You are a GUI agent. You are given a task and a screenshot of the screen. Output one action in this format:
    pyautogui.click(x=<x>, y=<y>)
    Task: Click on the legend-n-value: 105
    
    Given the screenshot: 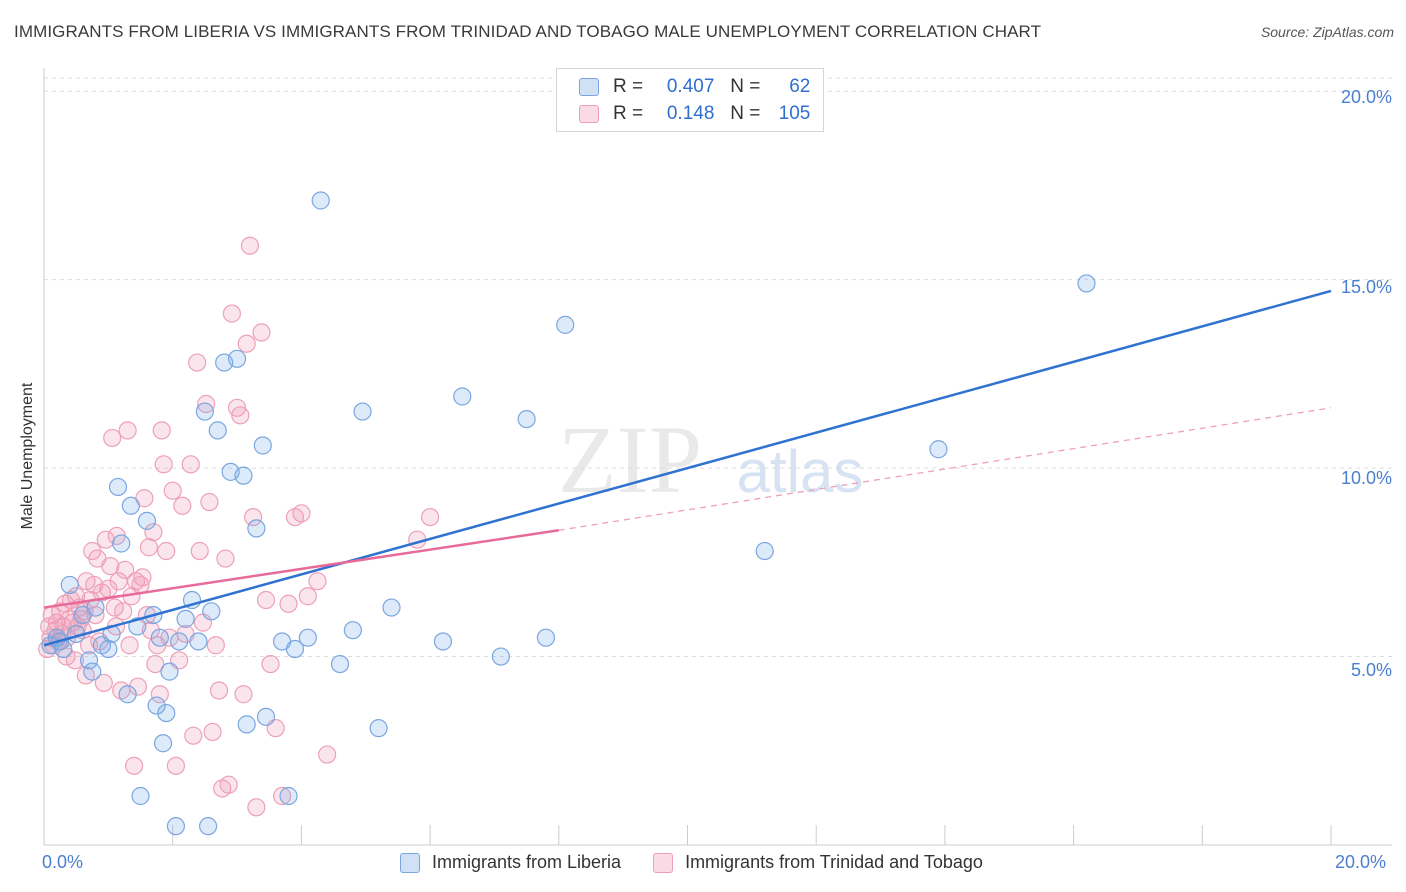 What is the action you would take?
    pyautogui.click(x=794, y=113)
    